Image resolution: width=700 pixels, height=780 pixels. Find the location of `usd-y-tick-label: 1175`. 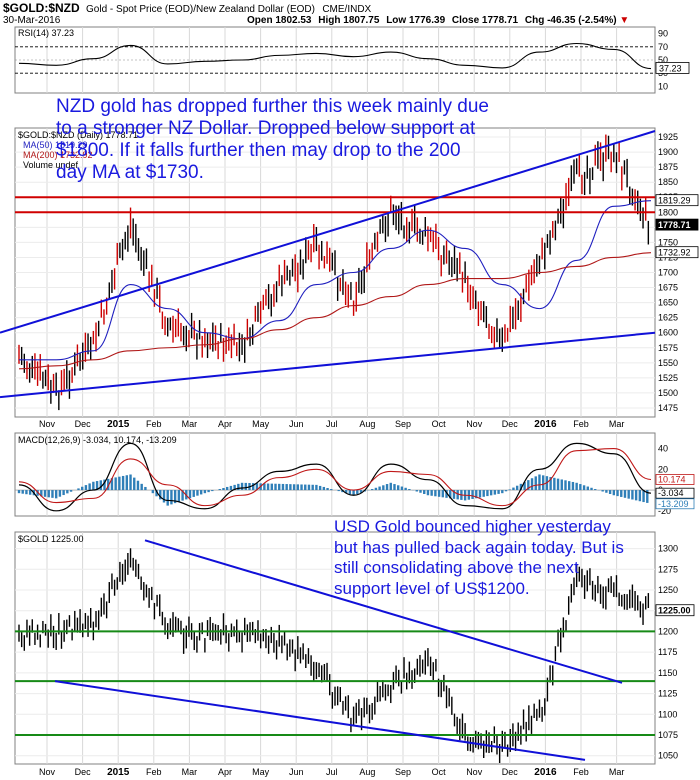

usd-y-tick-label: 1175 is located at coordinates (667, 652).